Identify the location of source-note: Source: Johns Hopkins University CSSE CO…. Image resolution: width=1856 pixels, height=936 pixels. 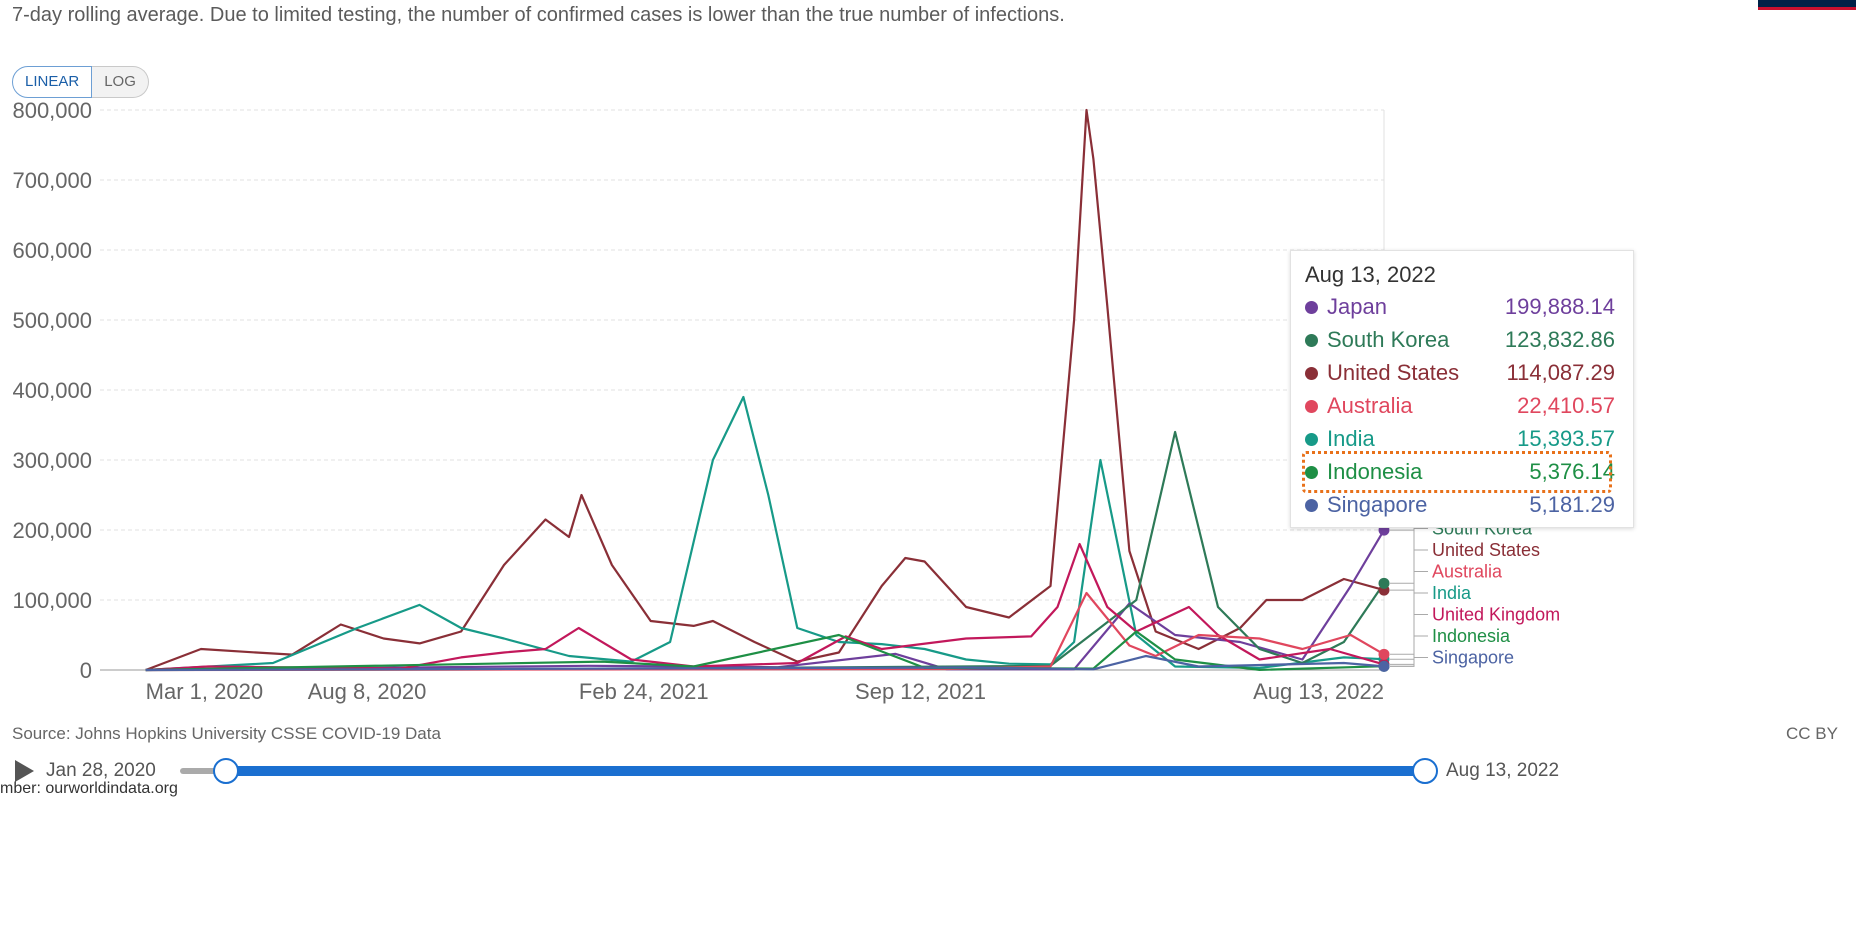
(226, 733).